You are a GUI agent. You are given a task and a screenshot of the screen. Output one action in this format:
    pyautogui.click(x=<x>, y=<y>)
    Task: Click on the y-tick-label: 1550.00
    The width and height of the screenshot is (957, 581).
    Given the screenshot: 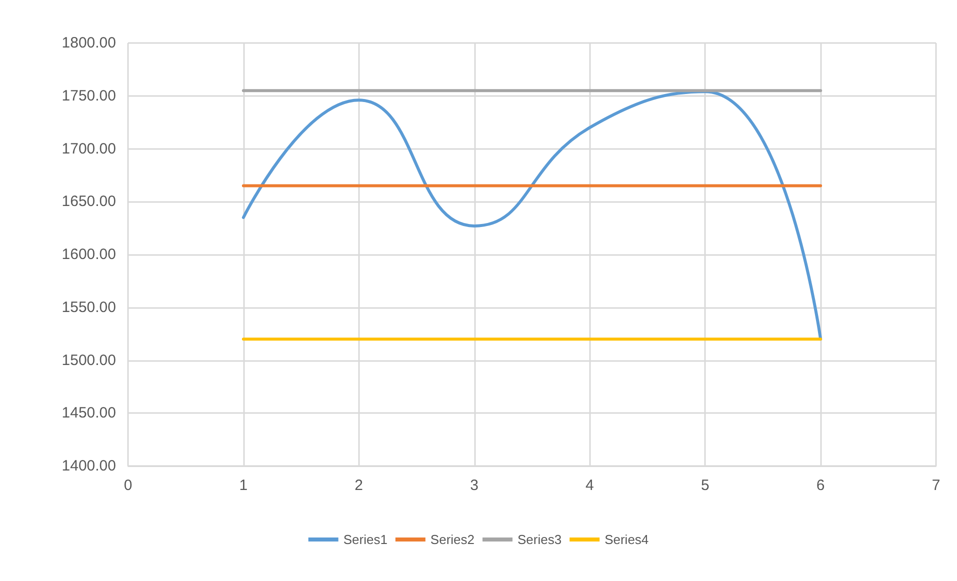 What is the action you would take?
    pyautogui.click(x=89, y=307)
    